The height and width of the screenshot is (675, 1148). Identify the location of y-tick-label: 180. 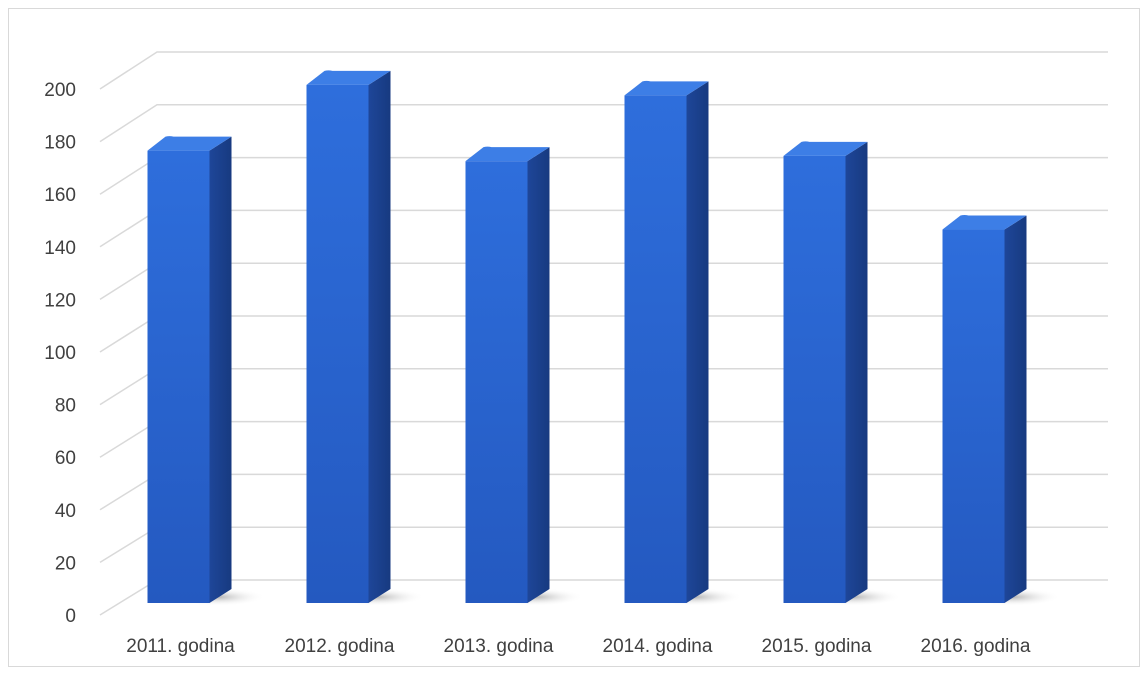
(60, 143).